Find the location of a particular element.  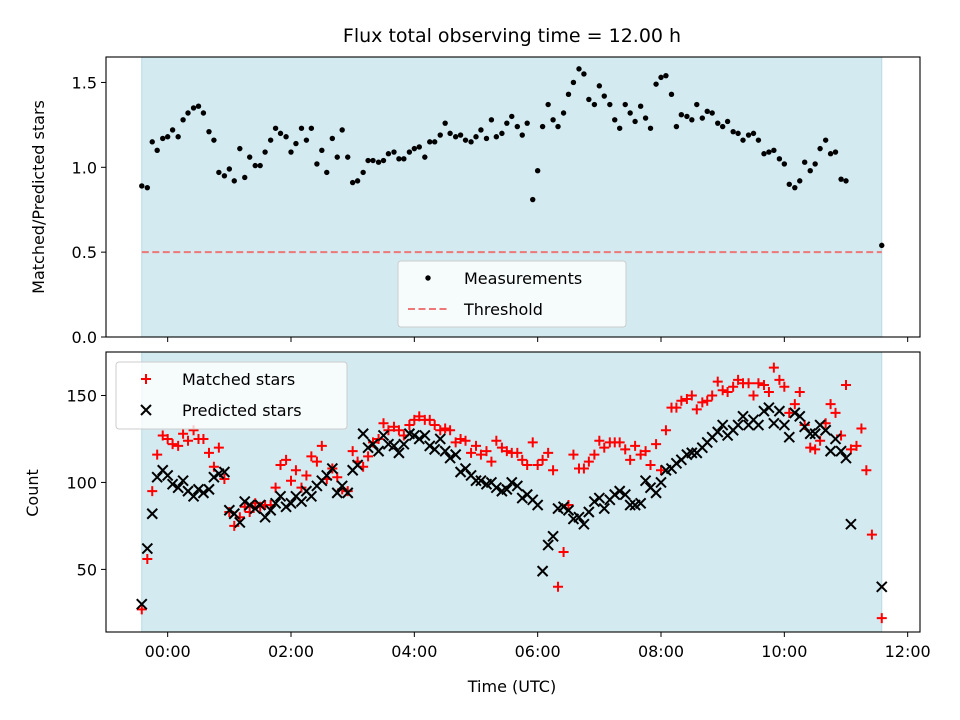

bottom-x-tick-label: 10:00 is located at coordinates (784, 651).